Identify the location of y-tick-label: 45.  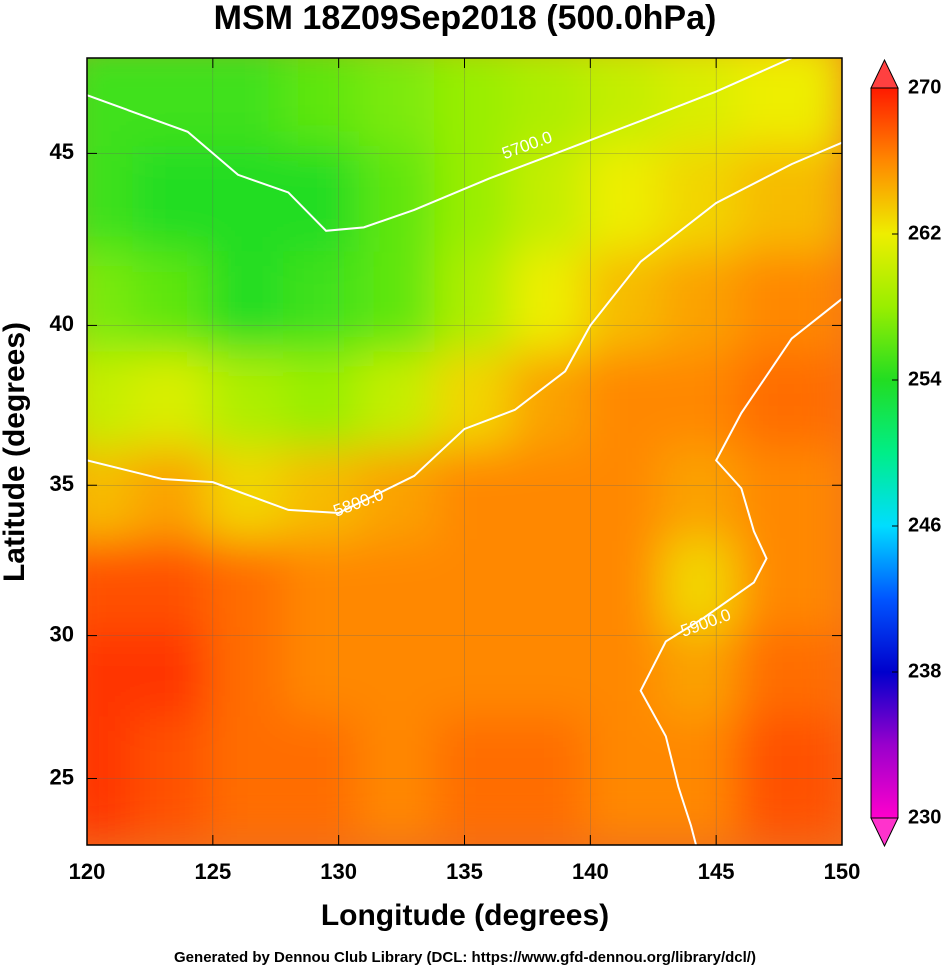
(62, 151).